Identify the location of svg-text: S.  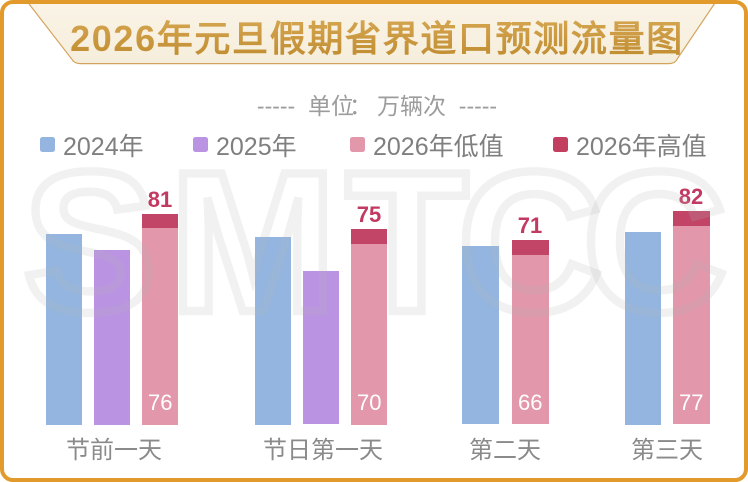
(89, 242).